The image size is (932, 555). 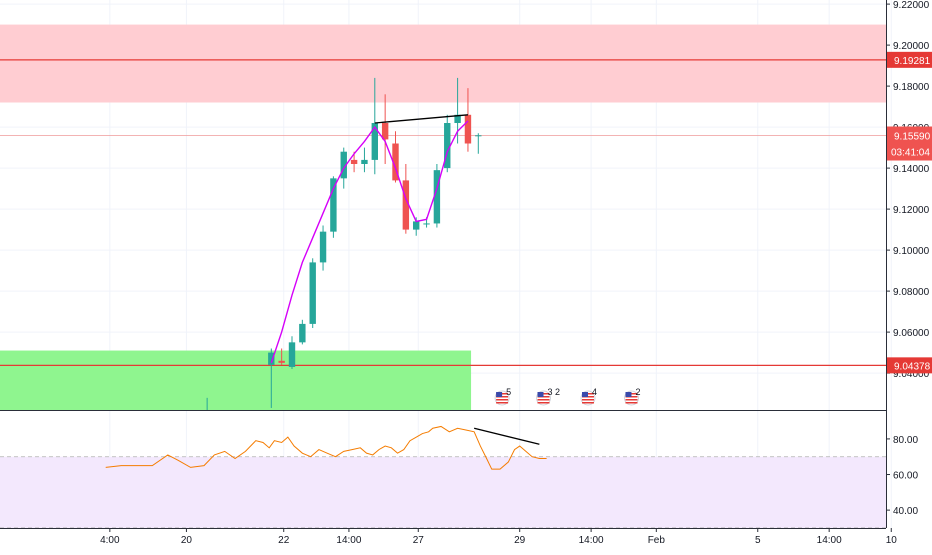 I want to click on price-tick-label: 9.20000, so click(x=911, y=46).